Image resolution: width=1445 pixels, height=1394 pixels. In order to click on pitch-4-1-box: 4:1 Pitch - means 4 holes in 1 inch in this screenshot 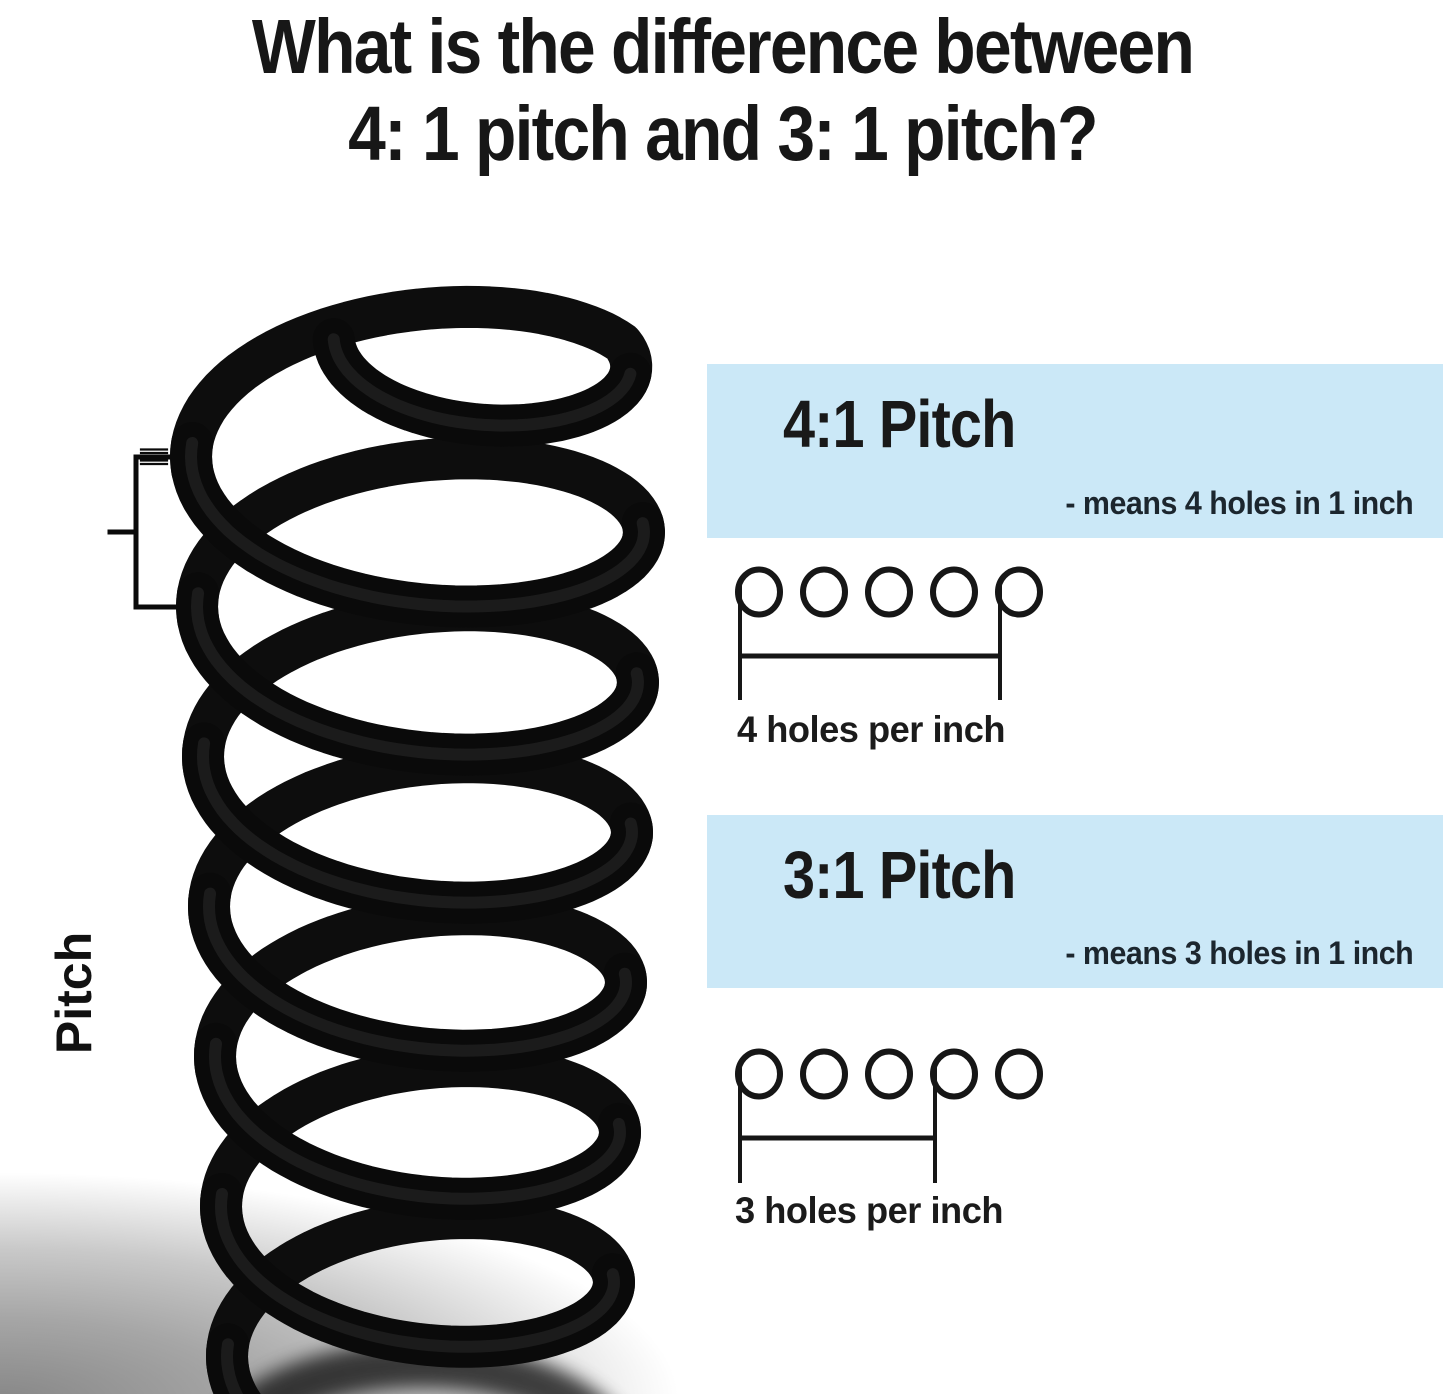, I will do `click(1075, 451)`.